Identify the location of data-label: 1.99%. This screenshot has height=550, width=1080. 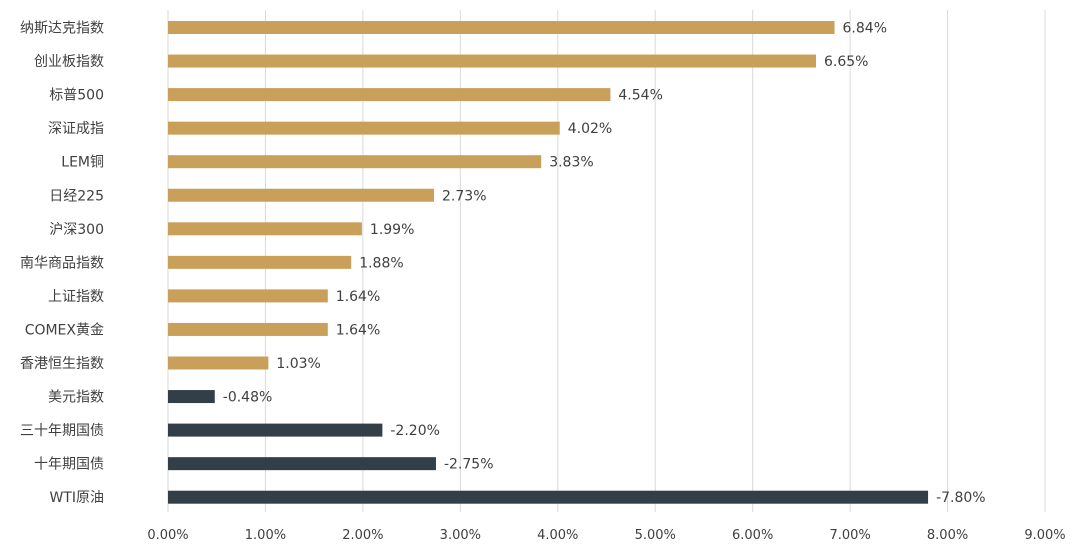
(392, 230).